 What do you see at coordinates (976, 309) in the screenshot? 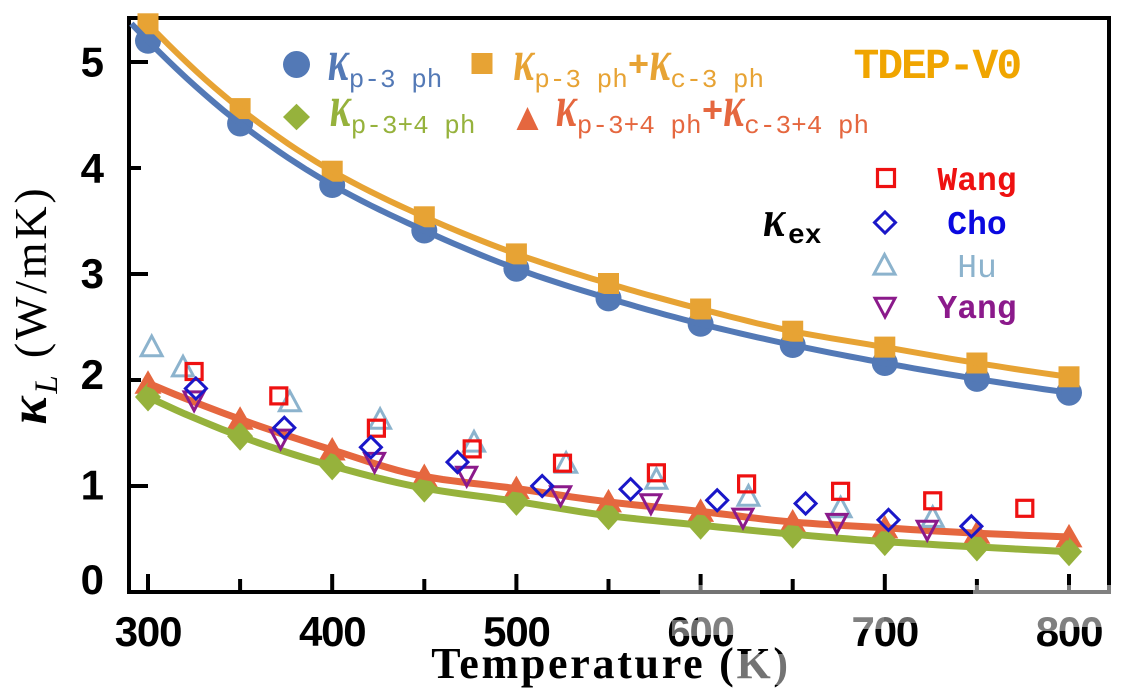
I see `svg-text: Yang` at bounding box center [976, 309].